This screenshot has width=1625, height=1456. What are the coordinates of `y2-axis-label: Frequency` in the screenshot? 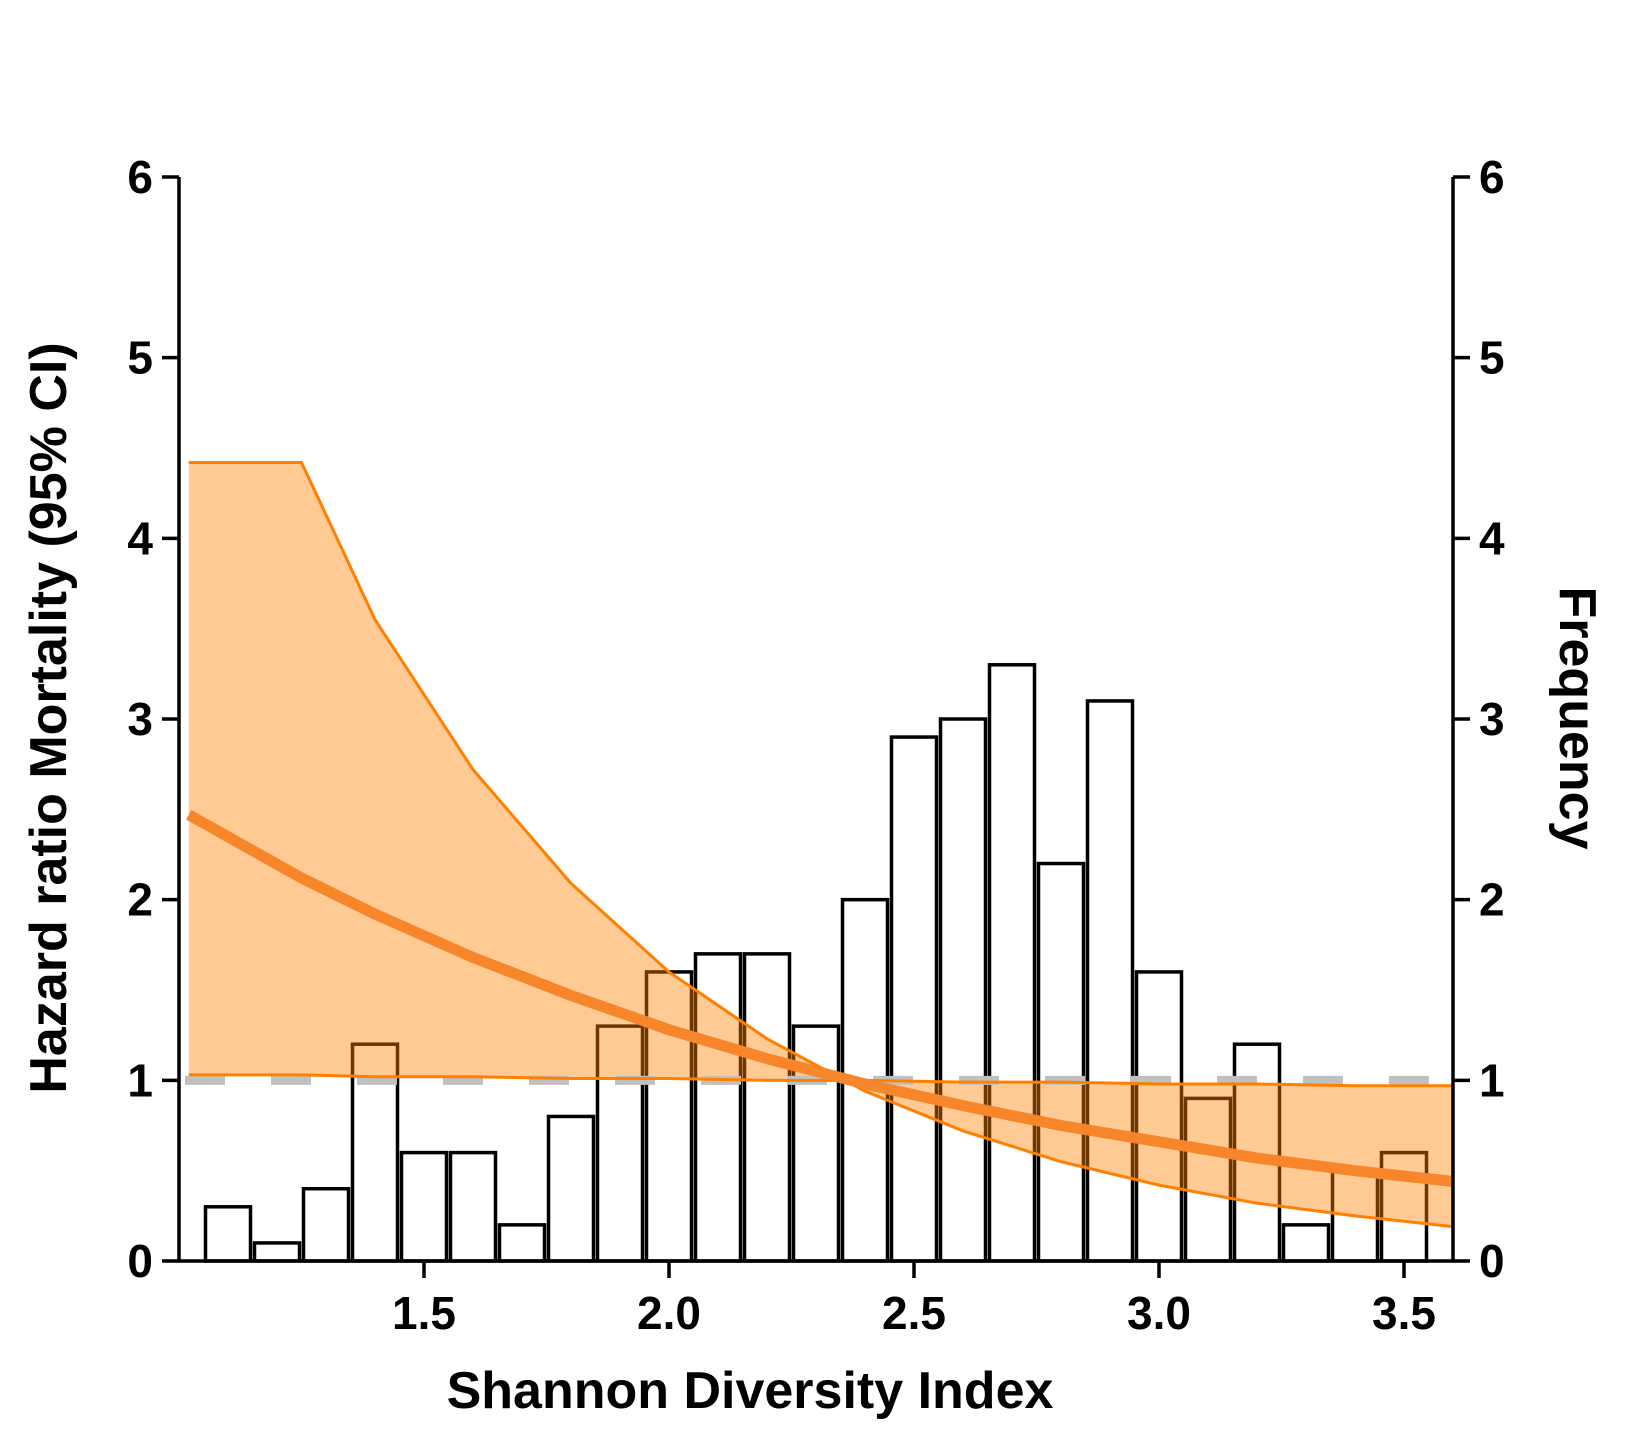 It's located at (1577, 718).